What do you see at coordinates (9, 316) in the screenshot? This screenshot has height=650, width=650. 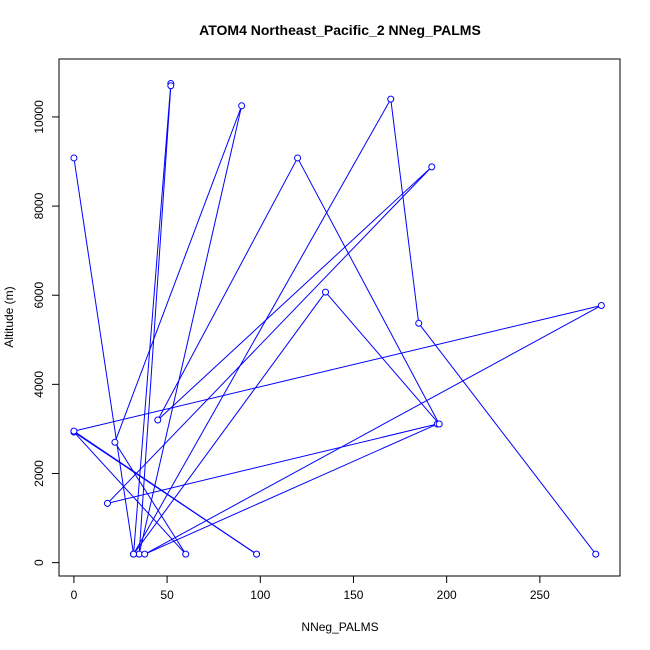 I see `y-axis-label: Altitude (m)` at bounding box center [9, 316].